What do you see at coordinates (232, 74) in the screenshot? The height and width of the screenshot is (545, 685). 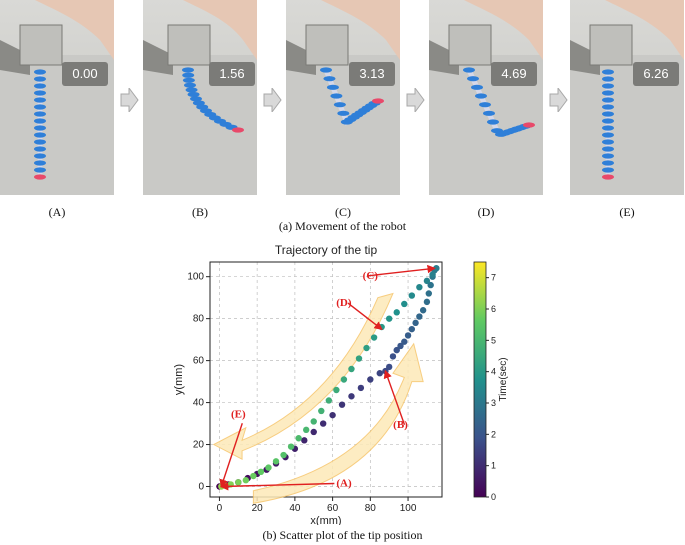 I see `time-badge: 1.56` at bounding box center [232, 74].